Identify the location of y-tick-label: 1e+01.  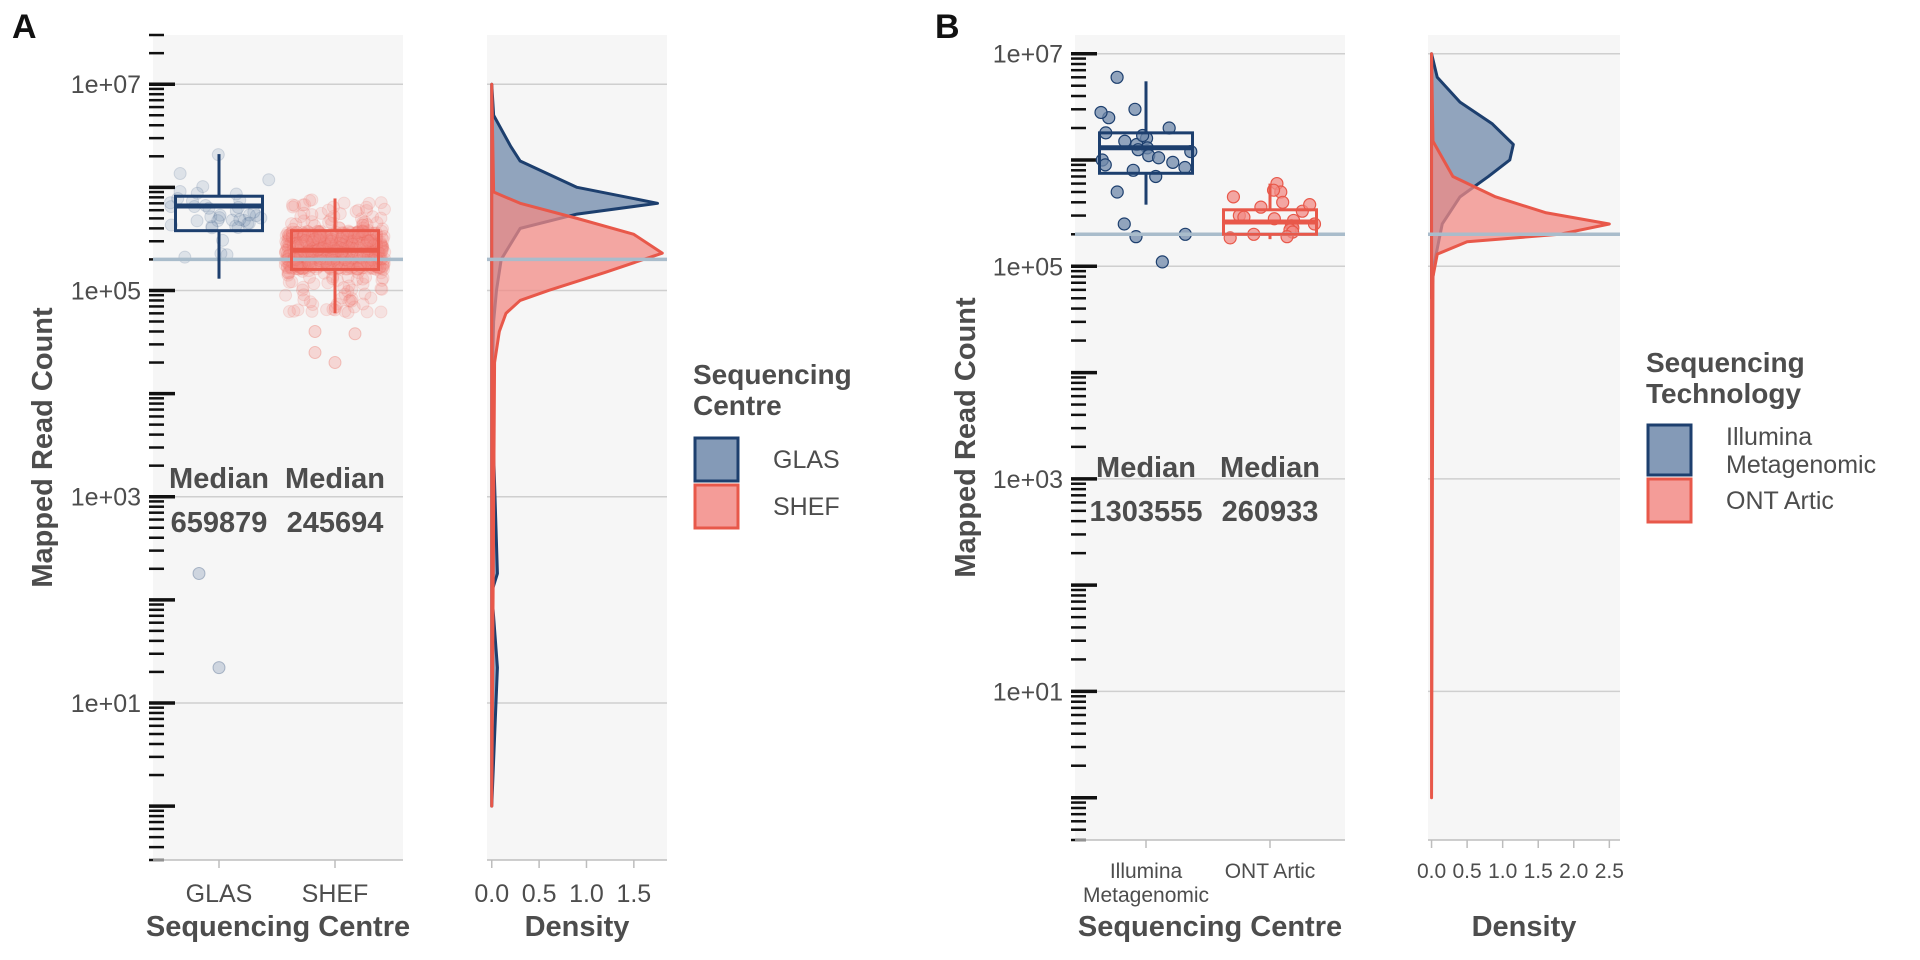
(106, 704).